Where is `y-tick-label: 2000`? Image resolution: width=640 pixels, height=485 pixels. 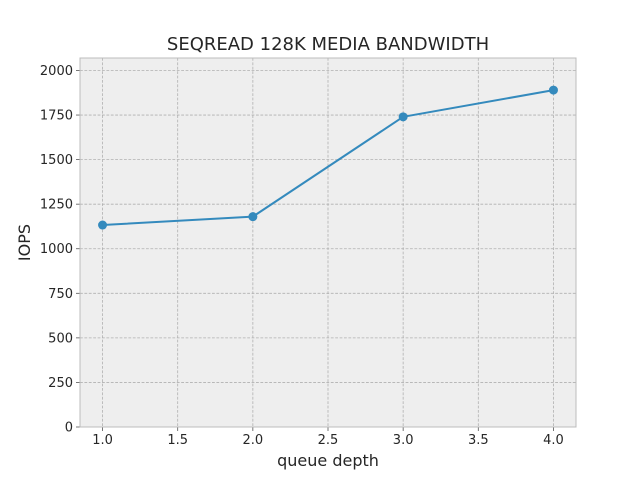
y-tick-label: 2000 is located at coordinates (56, 71).